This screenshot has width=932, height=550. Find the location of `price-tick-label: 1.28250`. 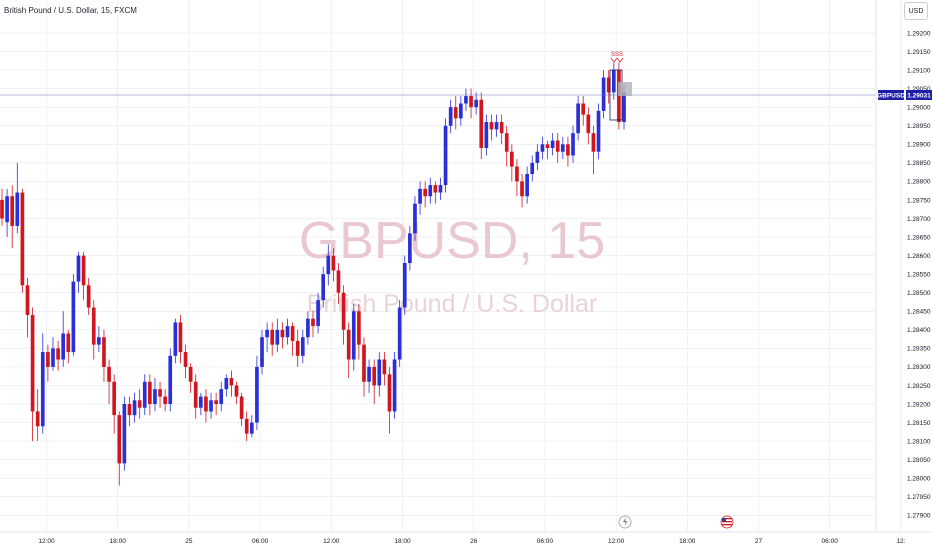

price-tick-label: 1.28250 is located at coordinates (919, 386).